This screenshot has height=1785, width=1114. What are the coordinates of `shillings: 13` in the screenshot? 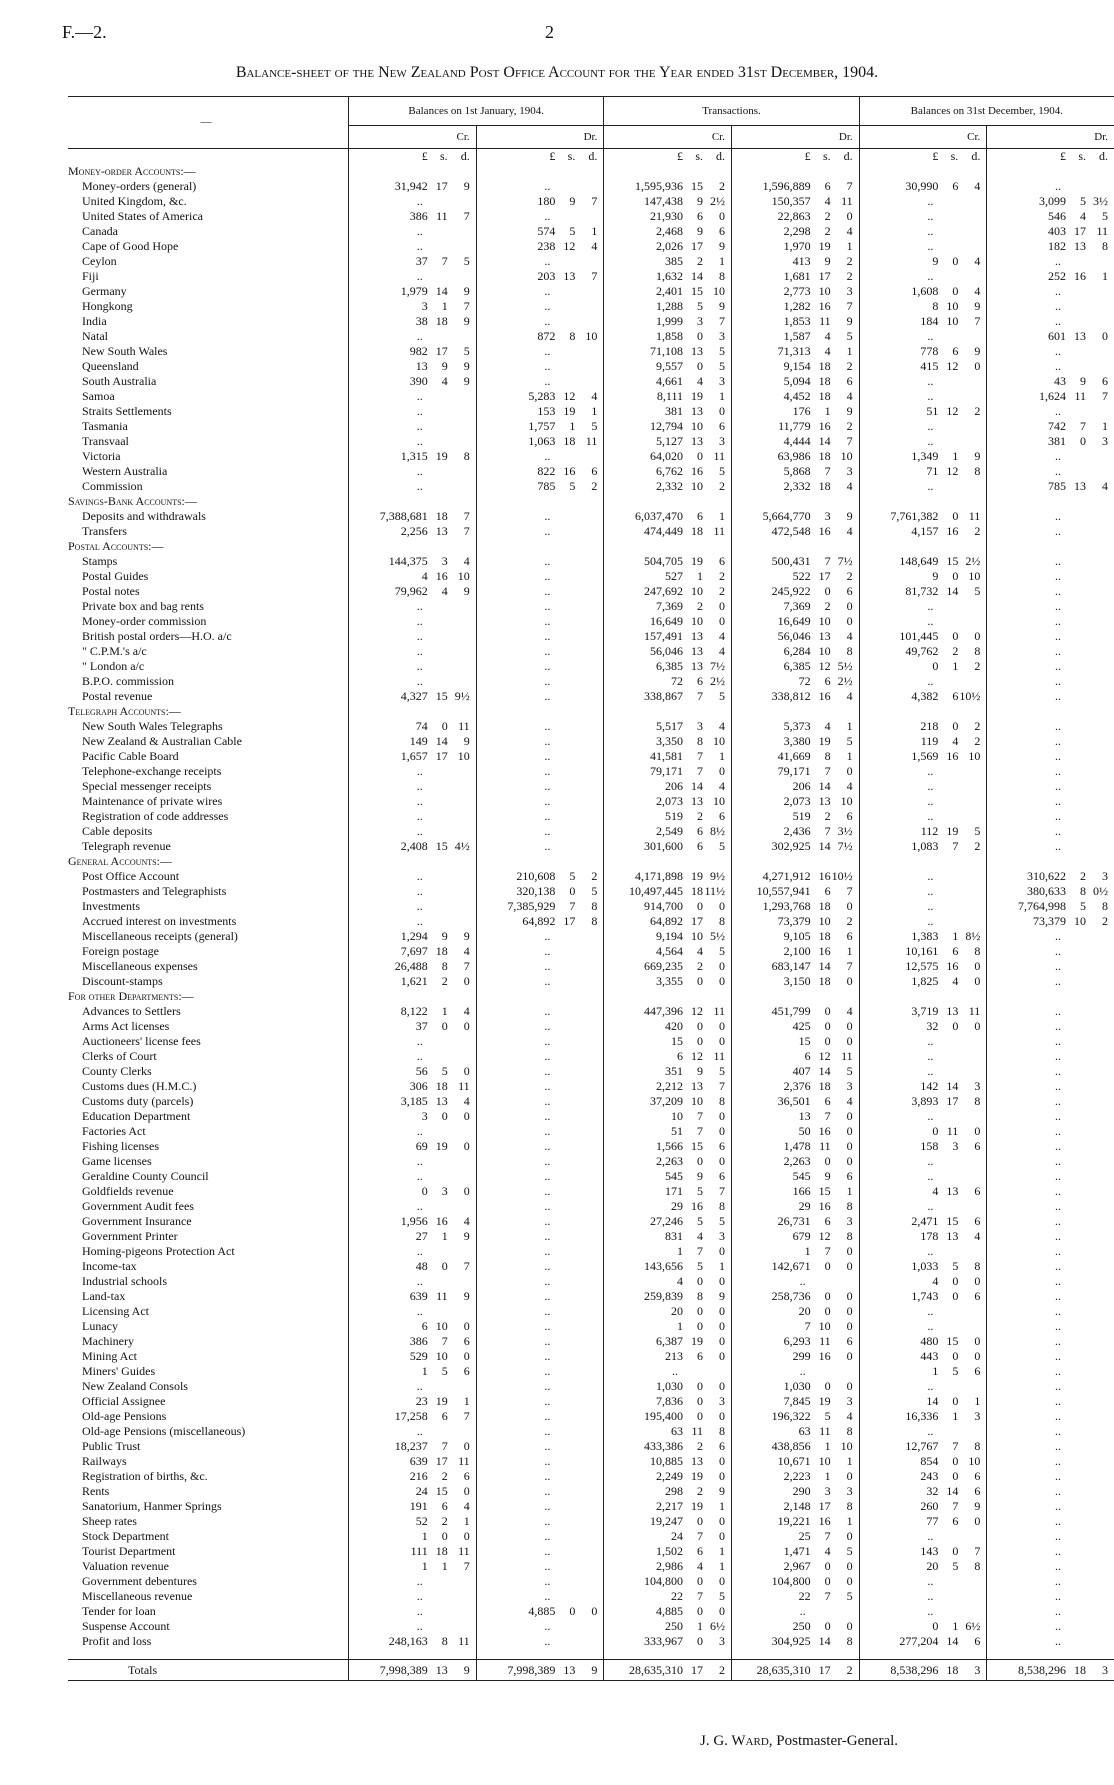 It's located at (697, 351).